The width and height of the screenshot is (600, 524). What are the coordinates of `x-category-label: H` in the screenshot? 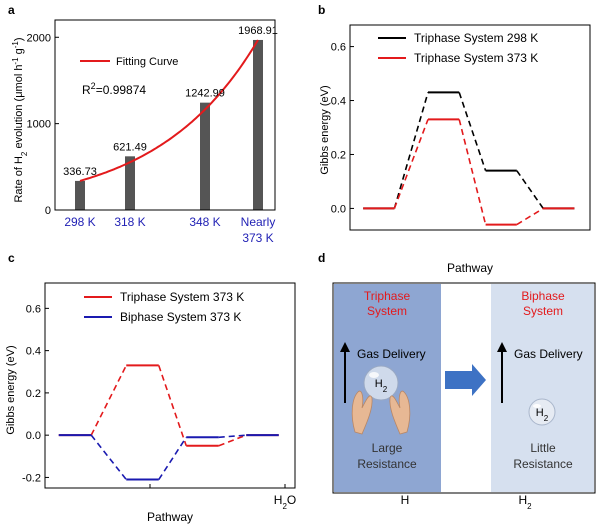 It's located at (405, 500).